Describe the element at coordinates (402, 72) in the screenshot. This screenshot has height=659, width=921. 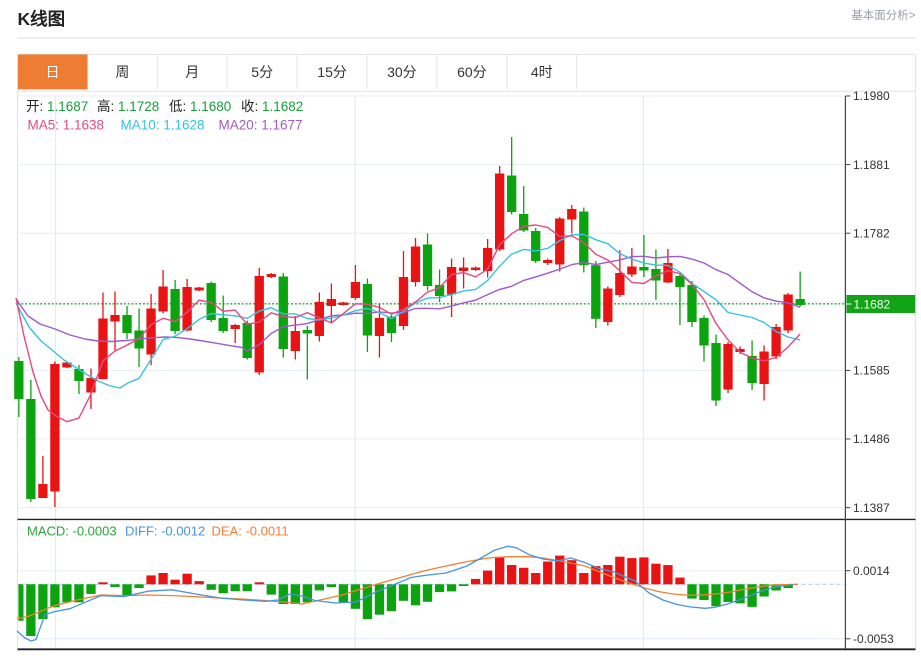
I see `svg-text: 30分` at that location.